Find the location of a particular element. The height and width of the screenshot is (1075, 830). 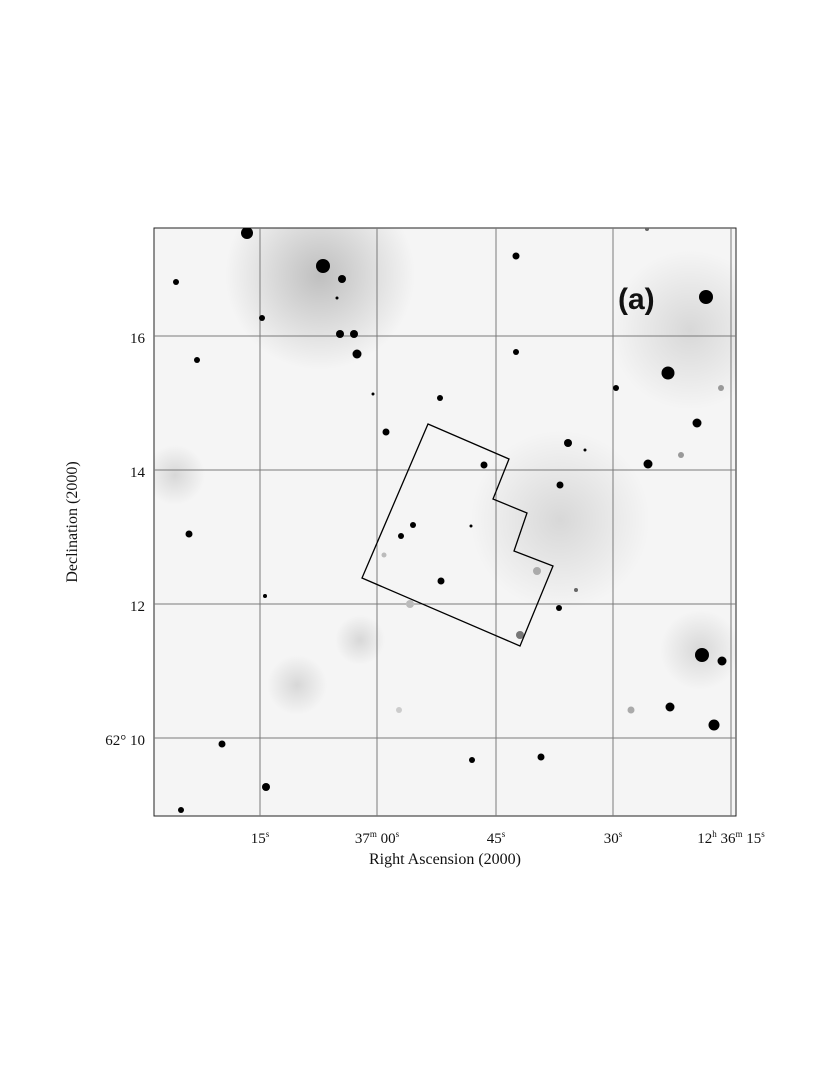

y-tick-label: 62° 10 is located at coordinates (125, 741).